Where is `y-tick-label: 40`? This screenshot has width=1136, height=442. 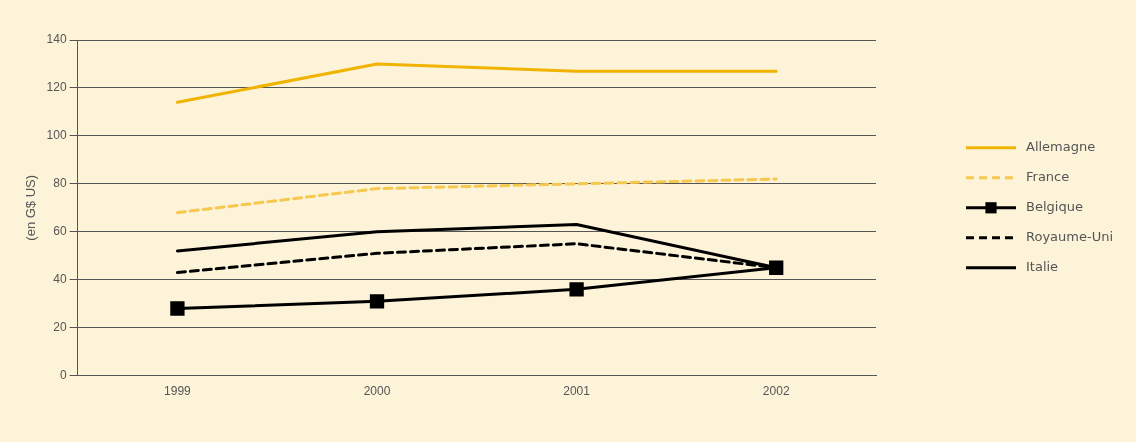
y-tick-label: 40 is located at coordinates (60, 279).